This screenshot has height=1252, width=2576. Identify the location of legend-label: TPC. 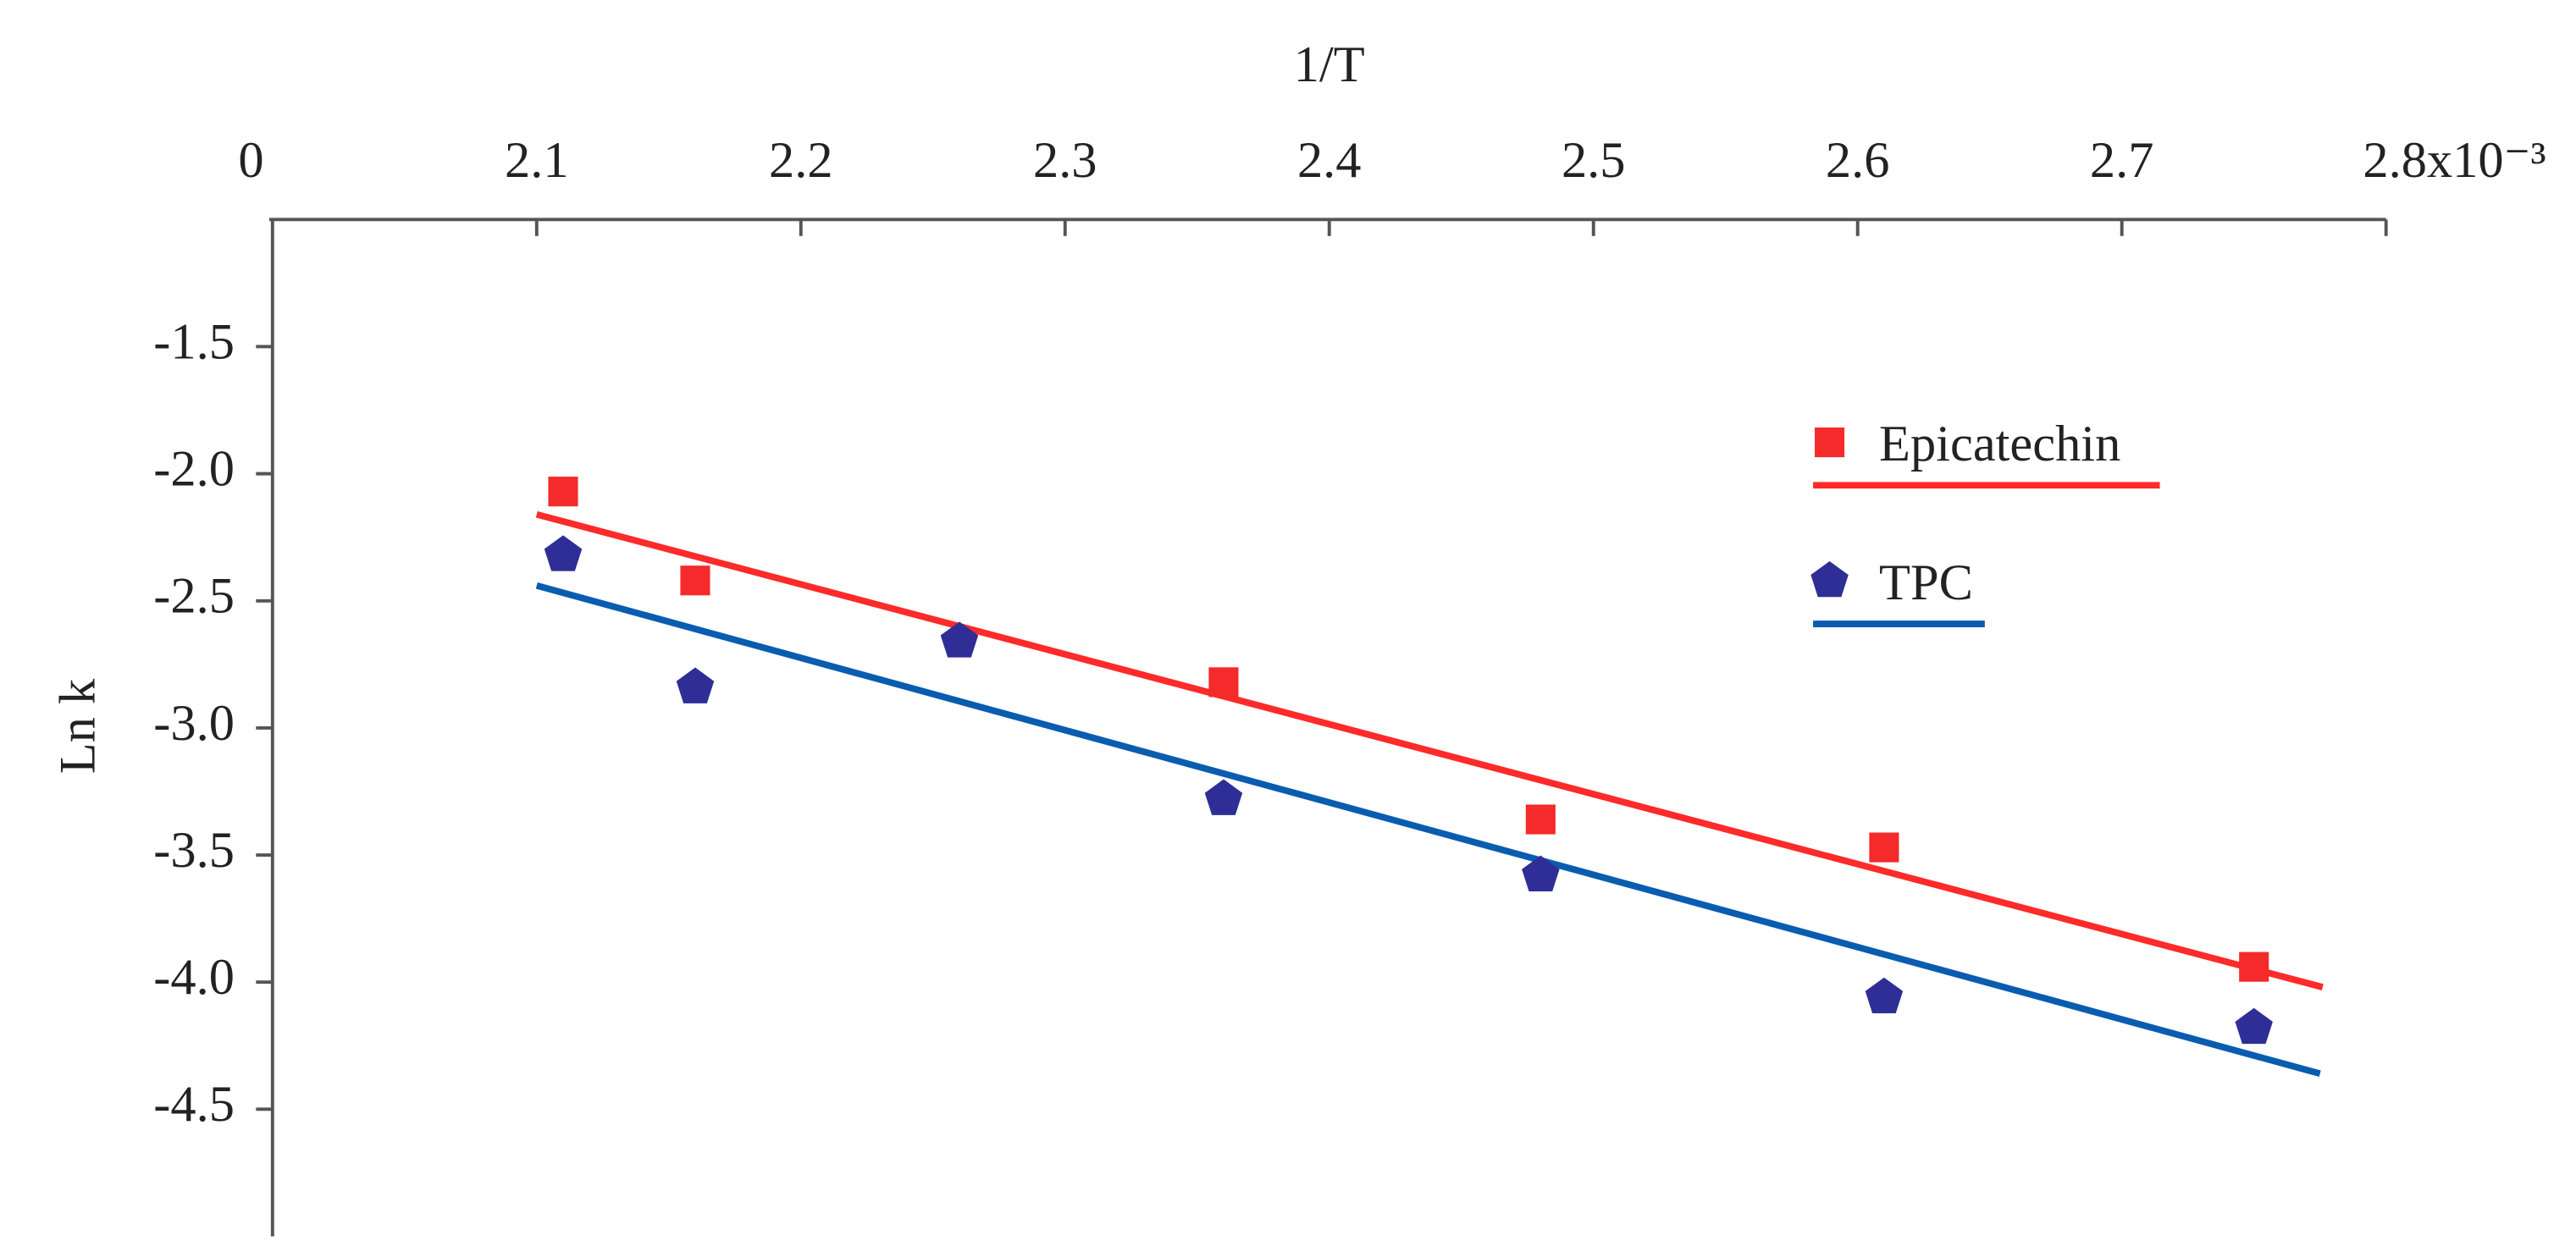
(1926, 582).